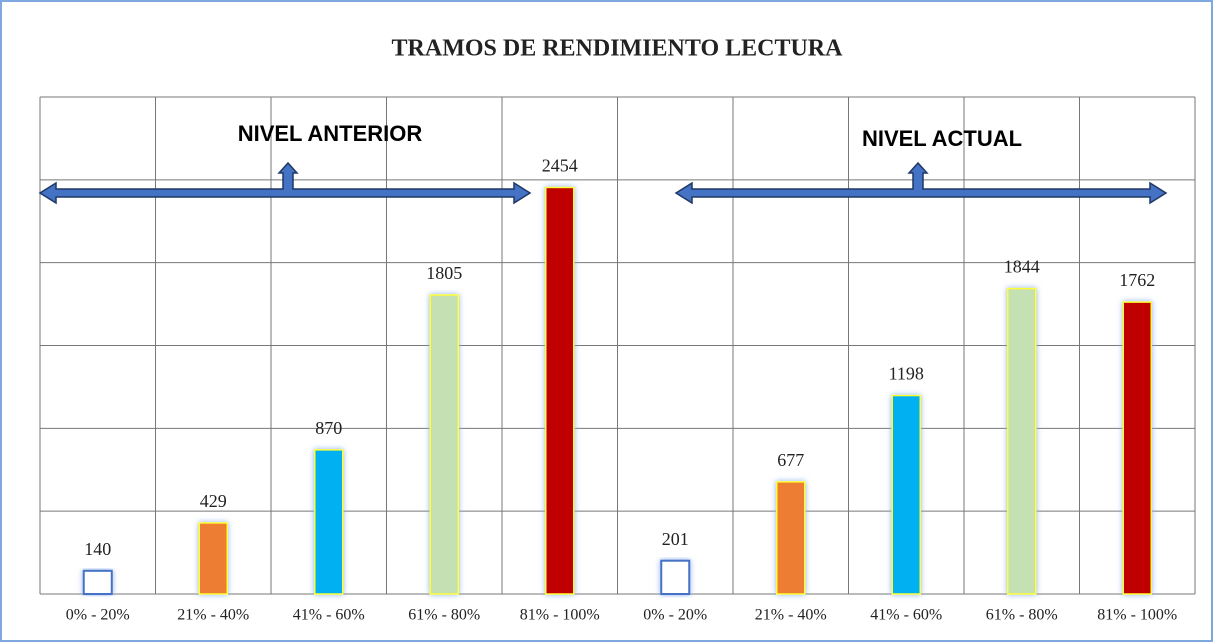 This screenshot has width=1213, height=642. What do you see at coordinates (560, 166) in the screenshot?
I see `value-label: 2454` at bounding box center [560, 166].